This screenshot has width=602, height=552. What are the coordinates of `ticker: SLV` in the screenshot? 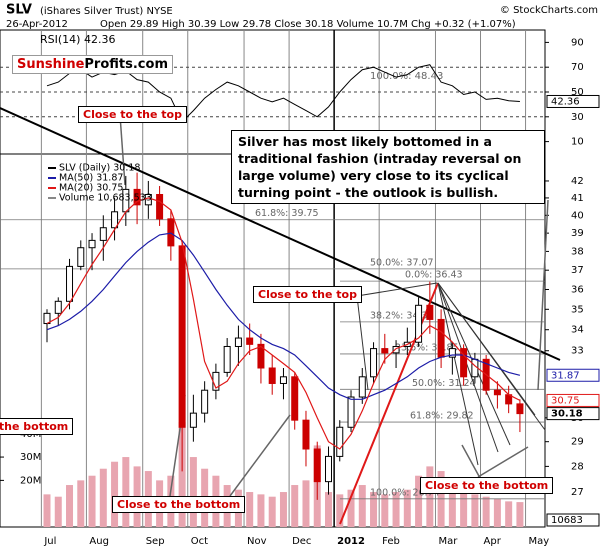 It's located at (19, 10).